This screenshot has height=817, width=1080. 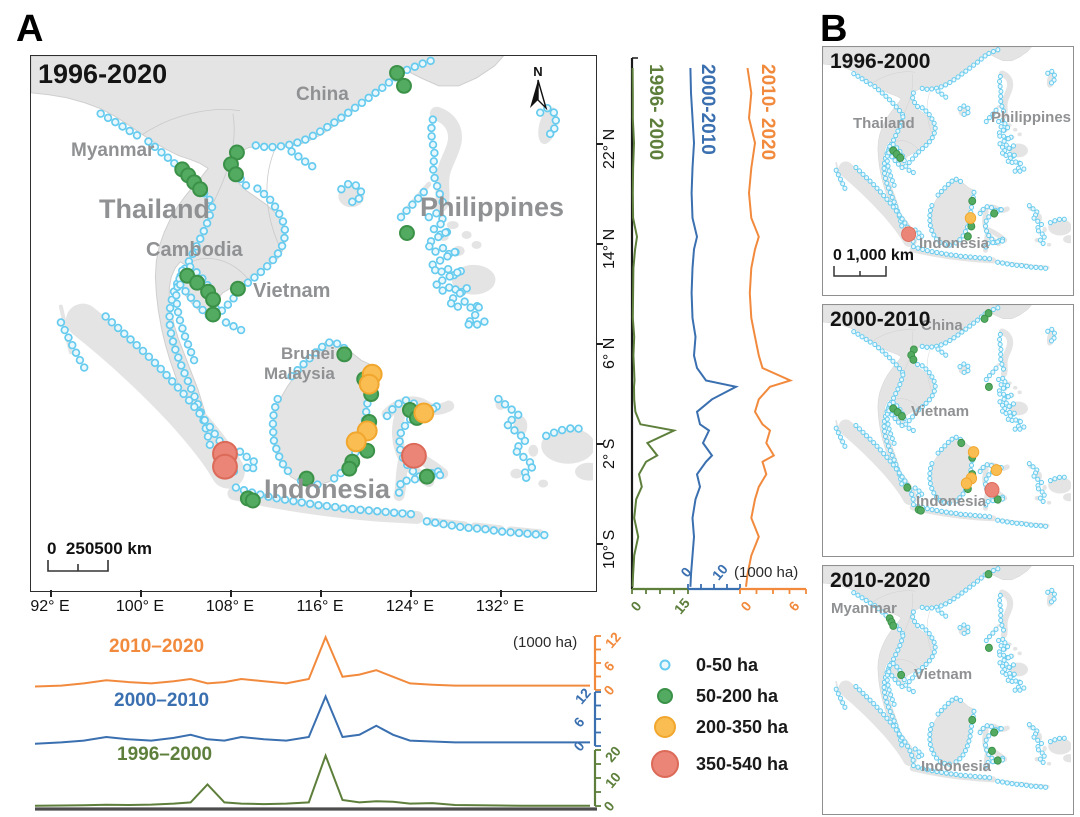 I want to click on b-country-label-myanmar: Myanmar, so click(x=864, y=608).